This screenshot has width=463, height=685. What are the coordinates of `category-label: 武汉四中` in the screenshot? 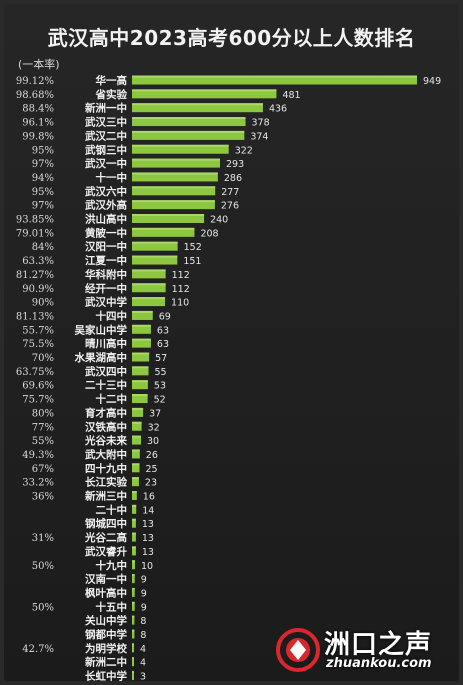 It's located at (106, 371).